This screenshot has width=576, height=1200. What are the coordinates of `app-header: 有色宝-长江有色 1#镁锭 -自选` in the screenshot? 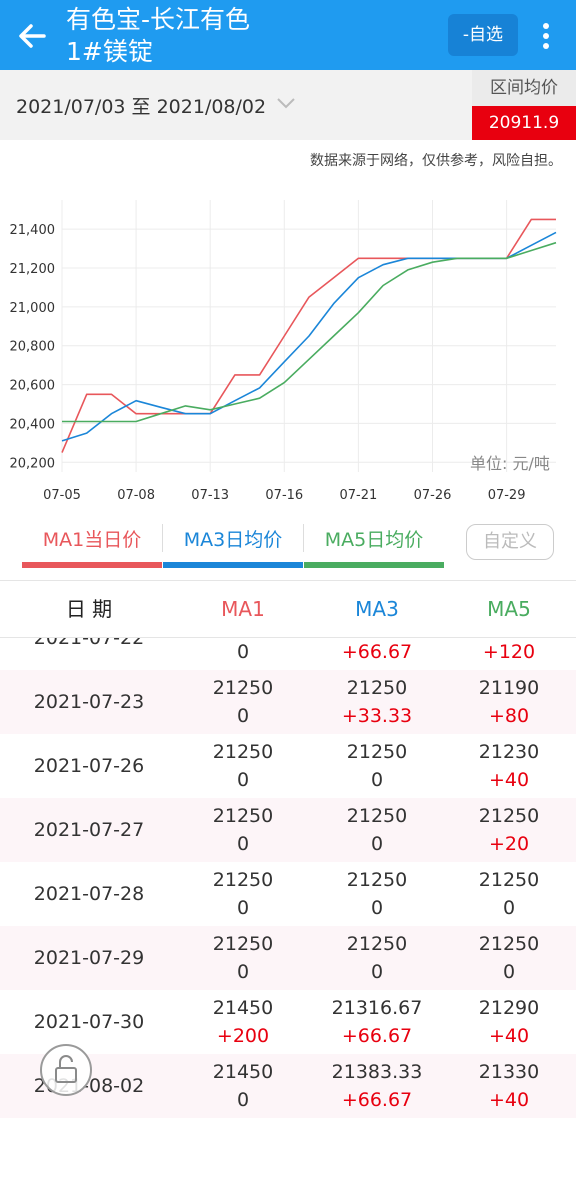 It's located at (288, 35).